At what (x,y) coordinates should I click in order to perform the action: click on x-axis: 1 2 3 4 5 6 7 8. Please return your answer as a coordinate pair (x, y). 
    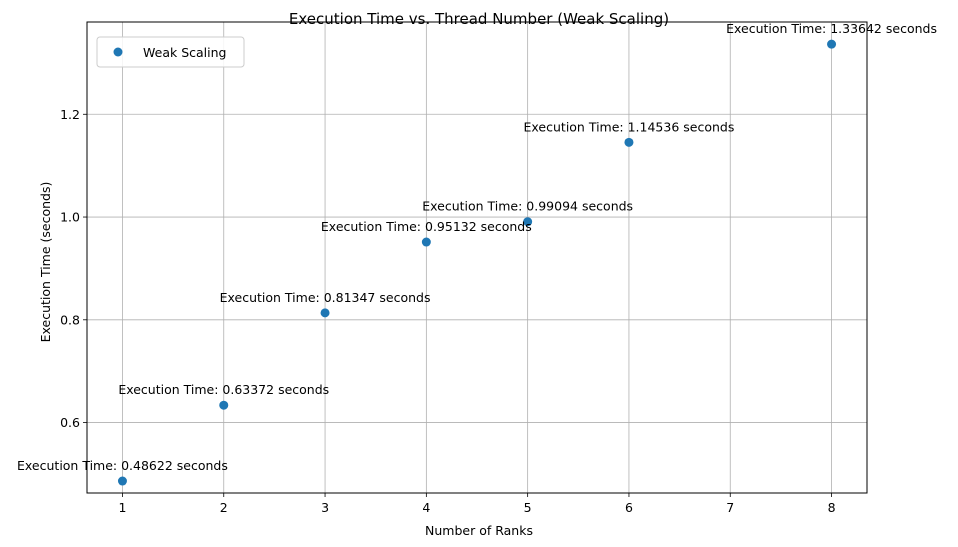
    Looking at the image, I should click on (477, 504).